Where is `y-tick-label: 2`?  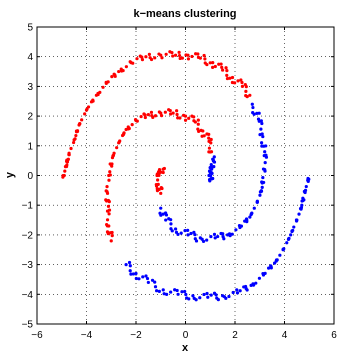
y-tick-label: 2 is located at coordinates (30, 117).